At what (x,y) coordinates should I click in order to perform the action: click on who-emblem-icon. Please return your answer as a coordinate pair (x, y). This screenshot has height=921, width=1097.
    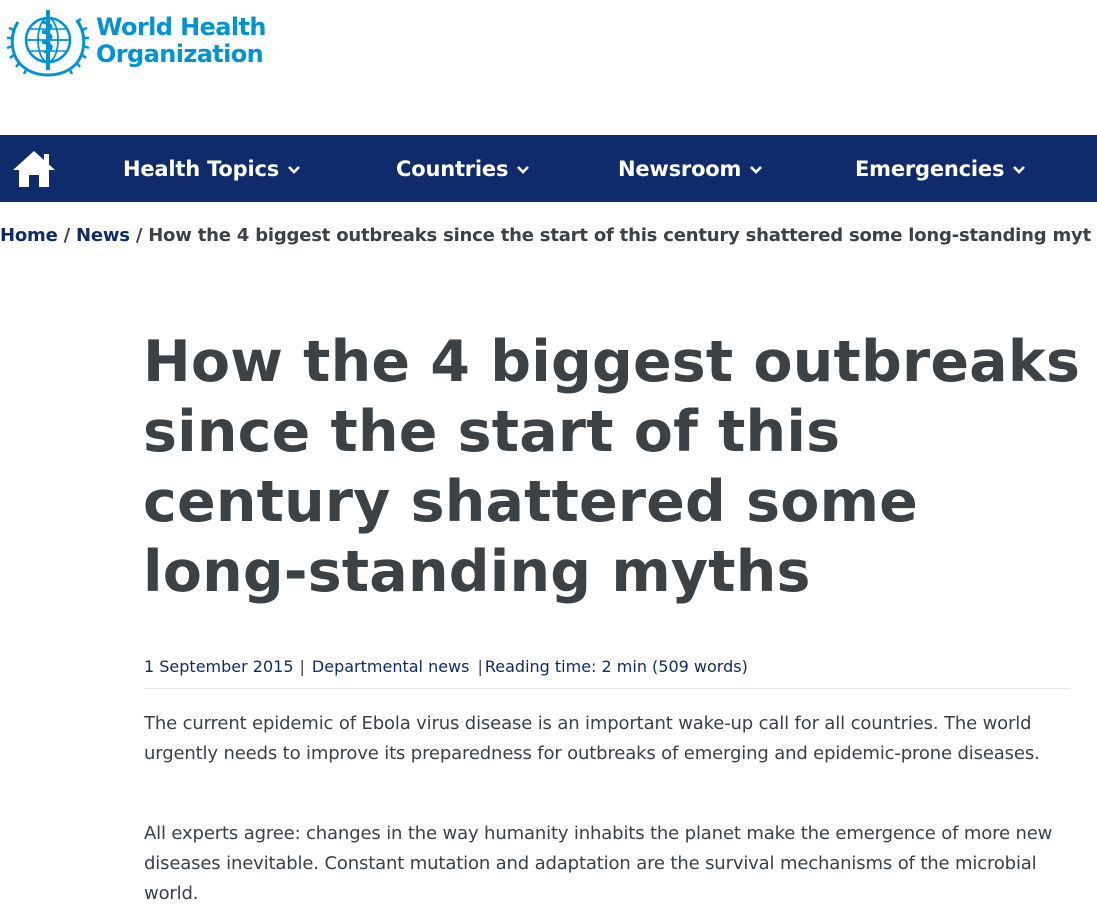
    Looking at the image, I should click on (48, 43).